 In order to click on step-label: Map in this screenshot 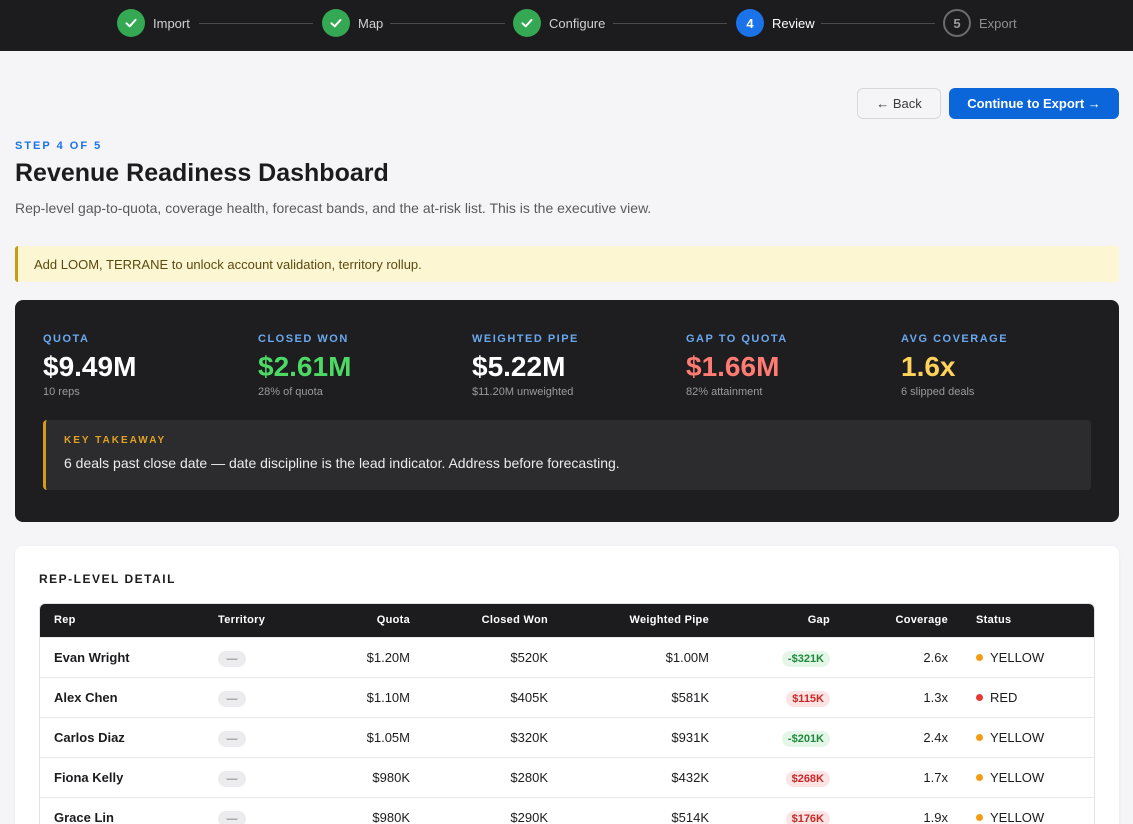, I will do `click(371, 23)`.